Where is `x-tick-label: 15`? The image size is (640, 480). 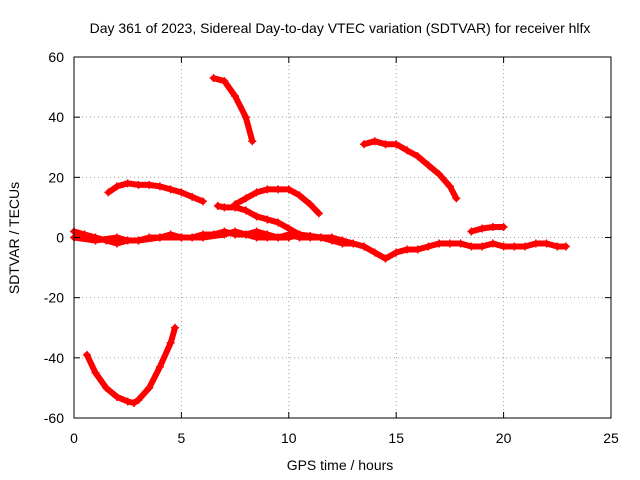 x-tick-label: 15 is located at coordinates (396, 438).